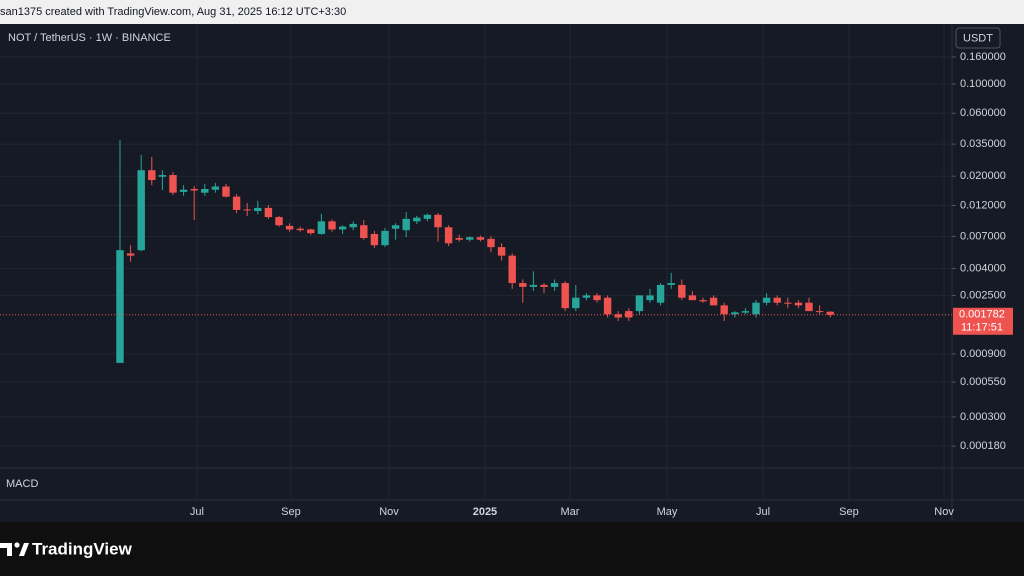  I want to click on countdown-label: 11:17:51, so click(982, 328).